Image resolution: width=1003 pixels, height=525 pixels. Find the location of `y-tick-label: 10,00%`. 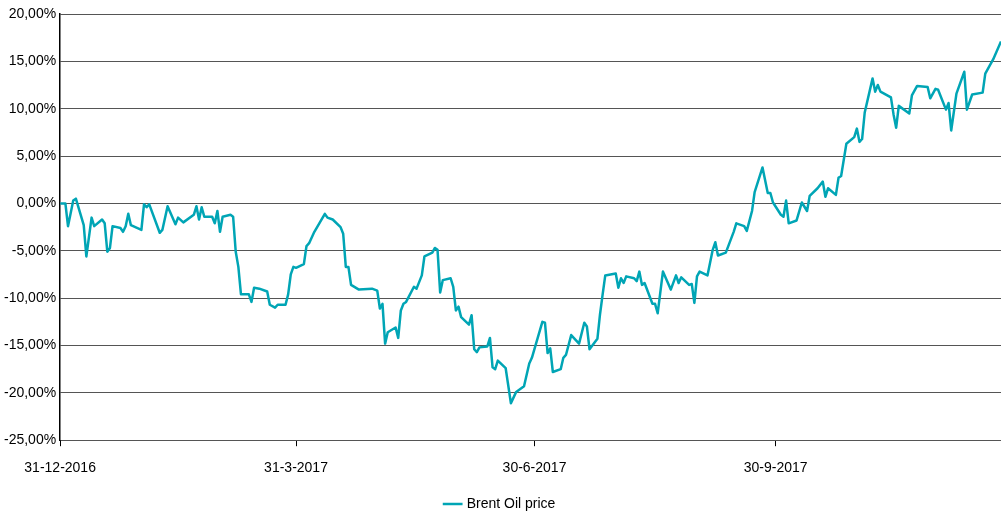

y-tick-label: 10,00% is located at coordinates (32, 107).